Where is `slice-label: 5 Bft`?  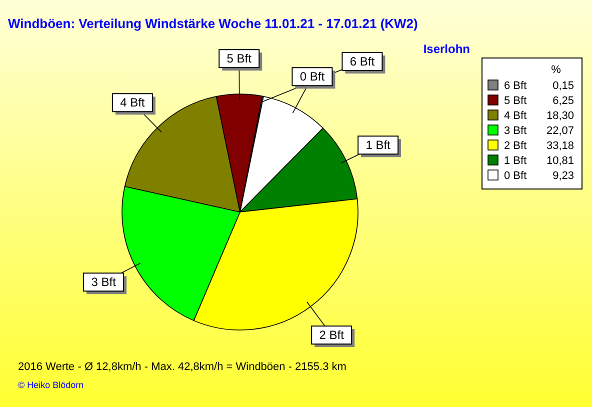 slice-label: 5 Bft is located at coordinates (239, 59).